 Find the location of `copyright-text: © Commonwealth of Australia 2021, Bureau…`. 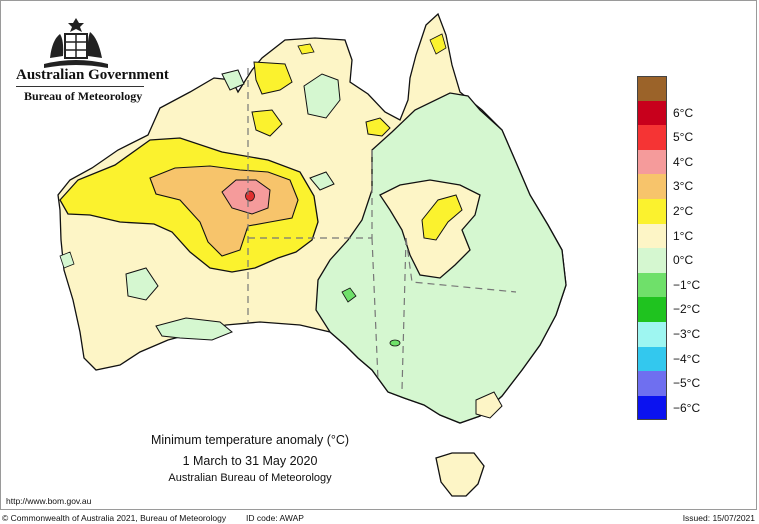

copyright-text: © Commonwealth of Australia 2021, Bureau… is located at coordinates (114, 518).